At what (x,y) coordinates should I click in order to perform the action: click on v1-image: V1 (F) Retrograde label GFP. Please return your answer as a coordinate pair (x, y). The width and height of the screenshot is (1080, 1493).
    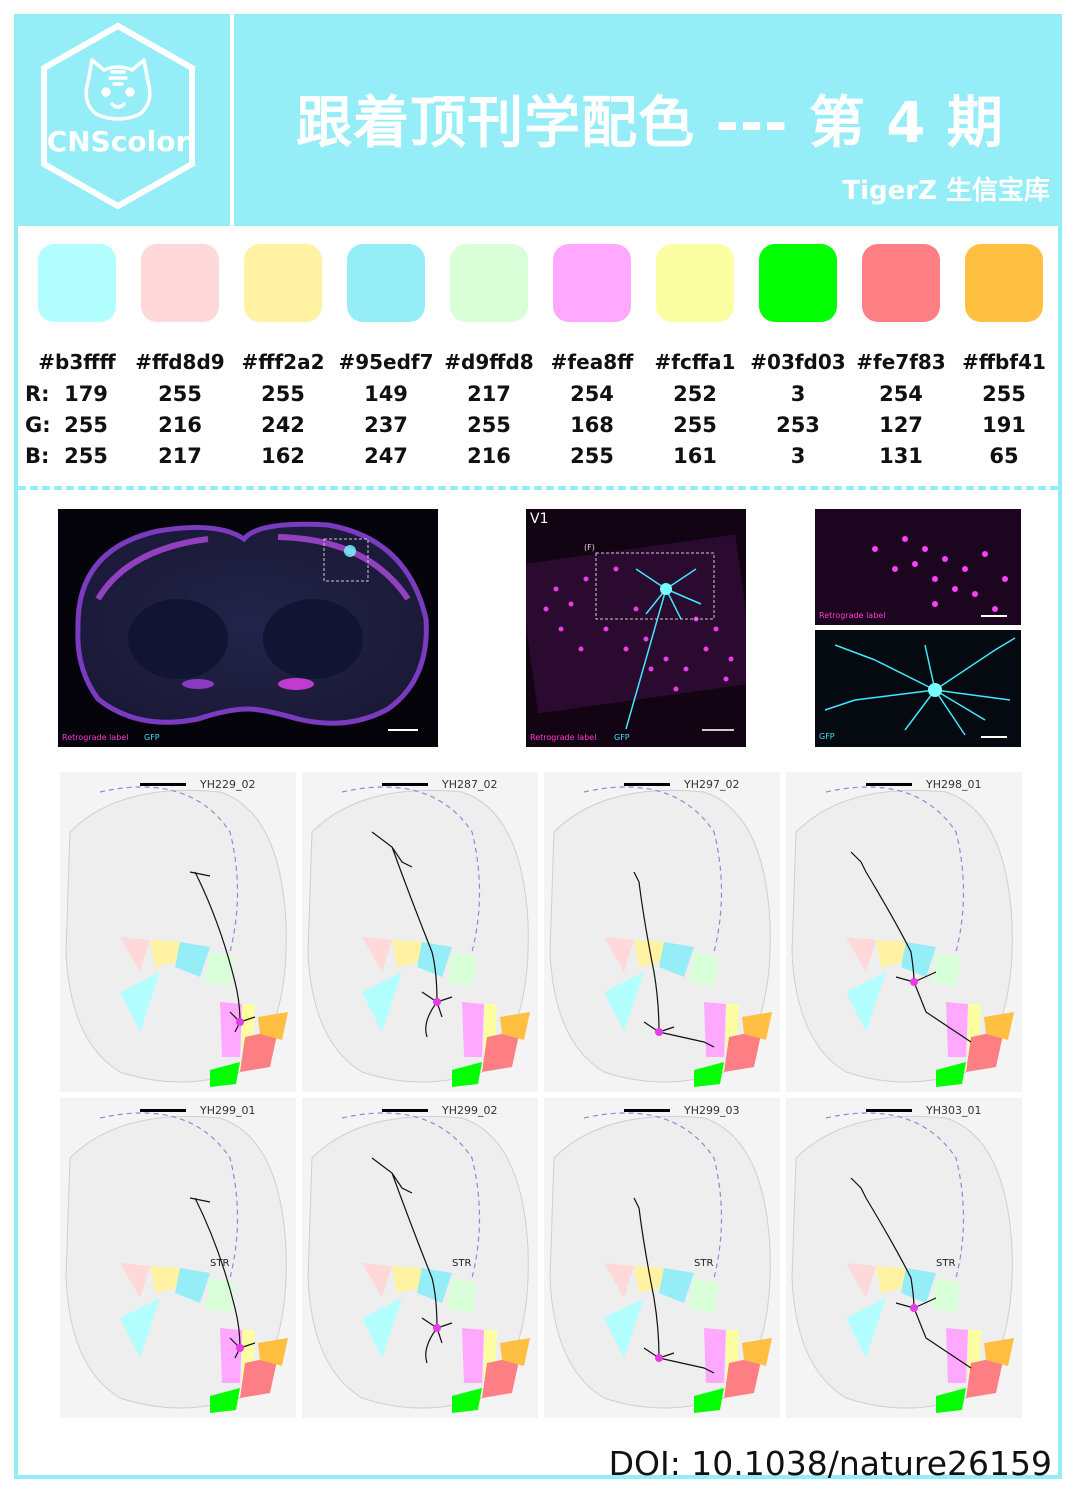
    Looking at the image, I should click on (636, 628).